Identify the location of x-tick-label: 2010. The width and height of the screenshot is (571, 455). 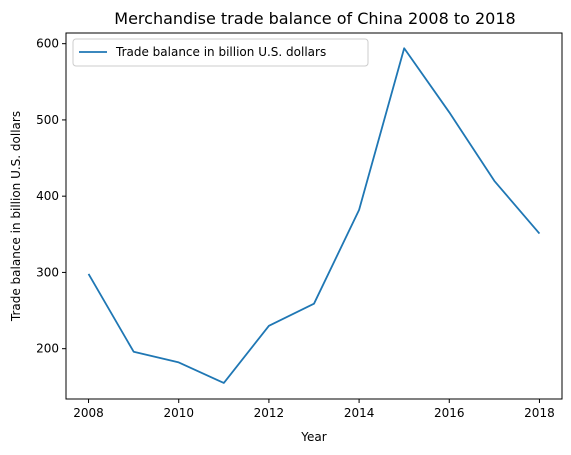
(178, 413).